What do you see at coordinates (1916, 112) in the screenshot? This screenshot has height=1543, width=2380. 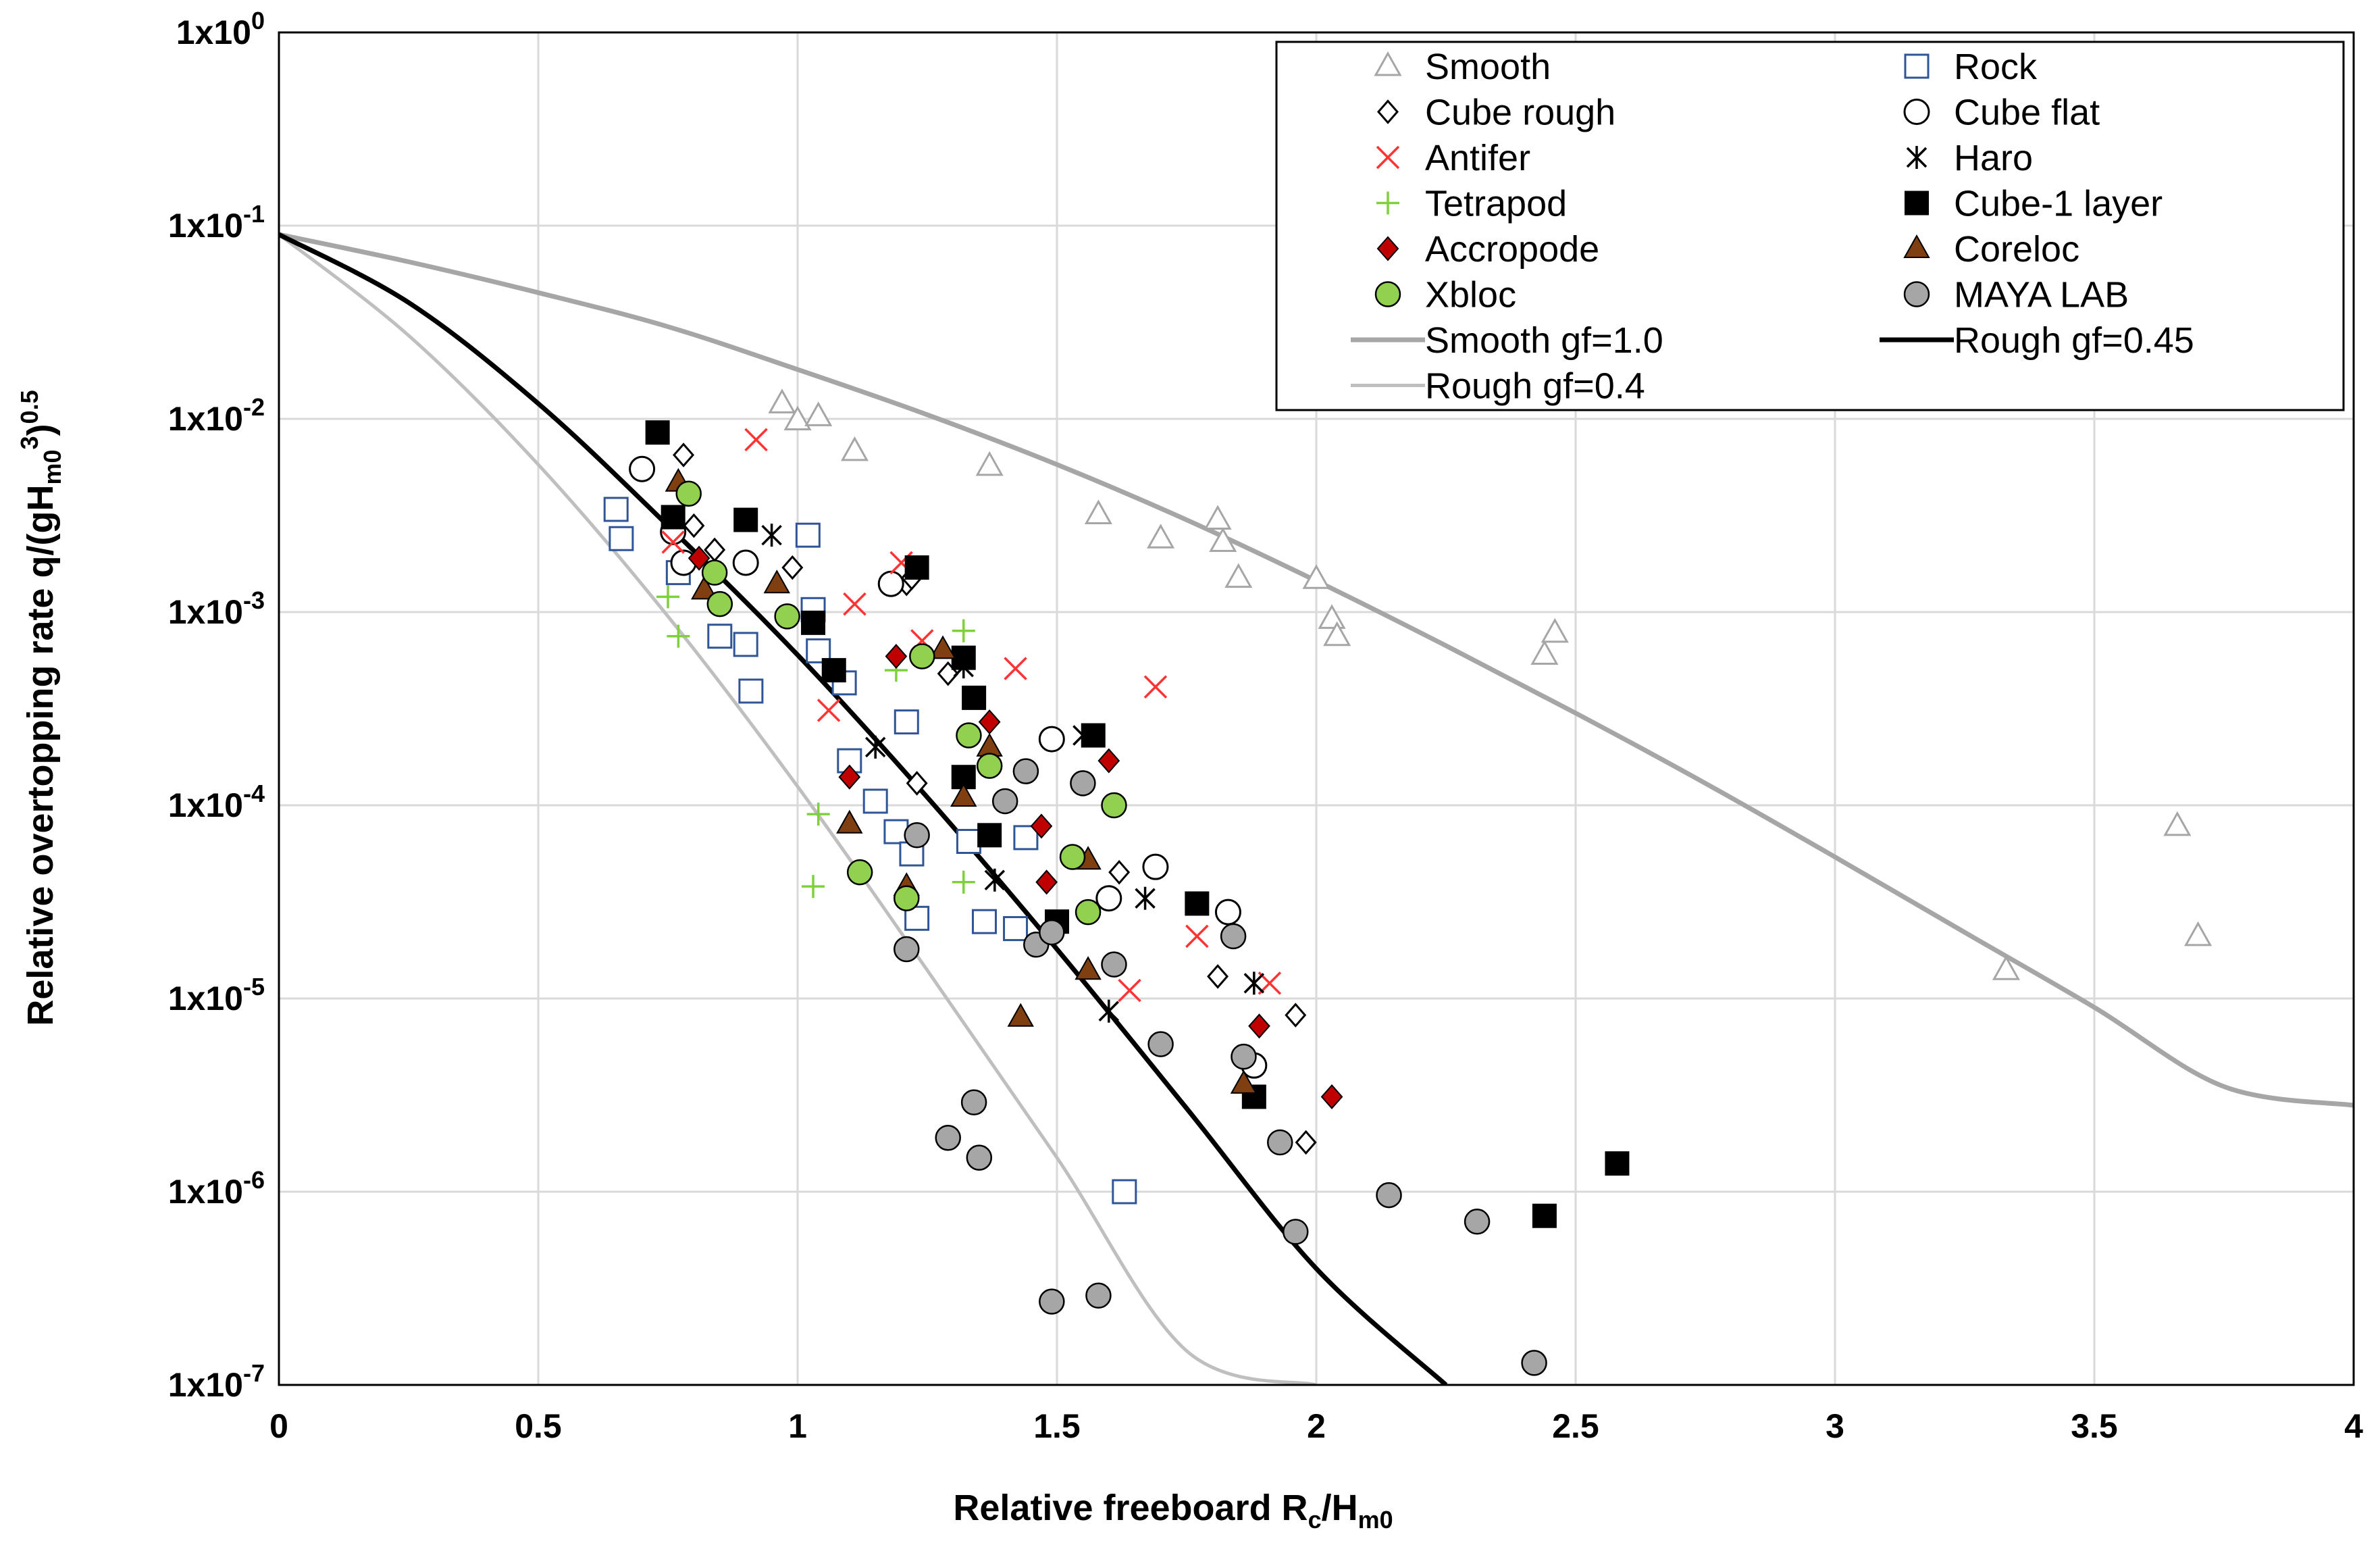 I see `legend-symbol-cube-flat` at bounding box center [1916, 112].